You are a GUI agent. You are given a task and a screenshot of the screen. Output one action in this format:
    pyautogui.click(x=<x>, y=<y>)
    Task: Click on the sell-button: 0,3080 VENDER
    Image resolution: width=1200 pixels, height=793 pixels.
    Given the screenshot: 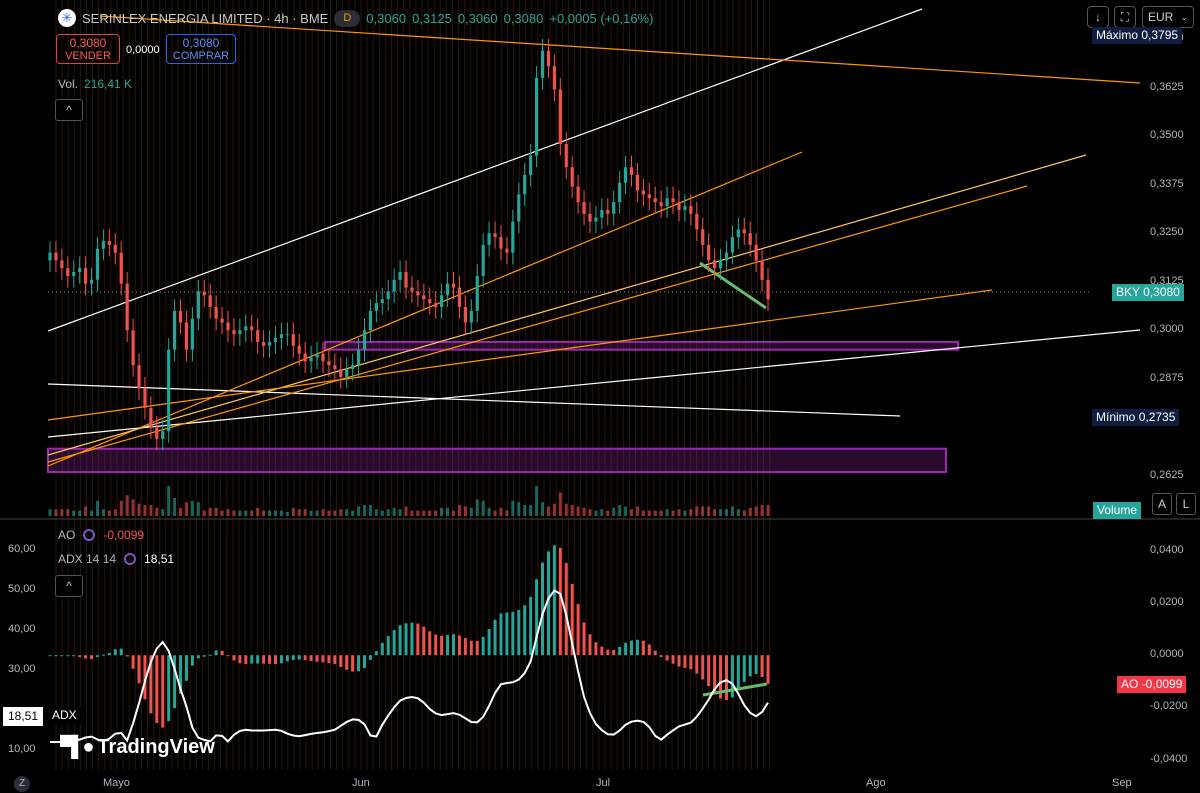 What is the action you would take?
    pyautogui.click(x=88, y=49)
    